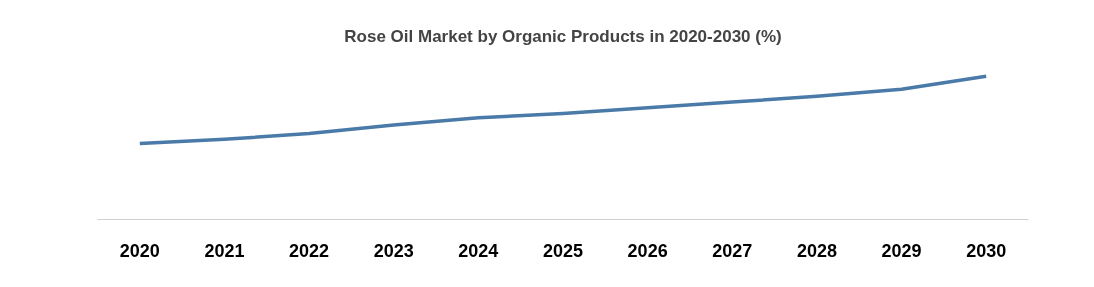  Describe the element at coordinates (139, 250) in the screenshot. I see `x-tick-label: 2020` at that location.